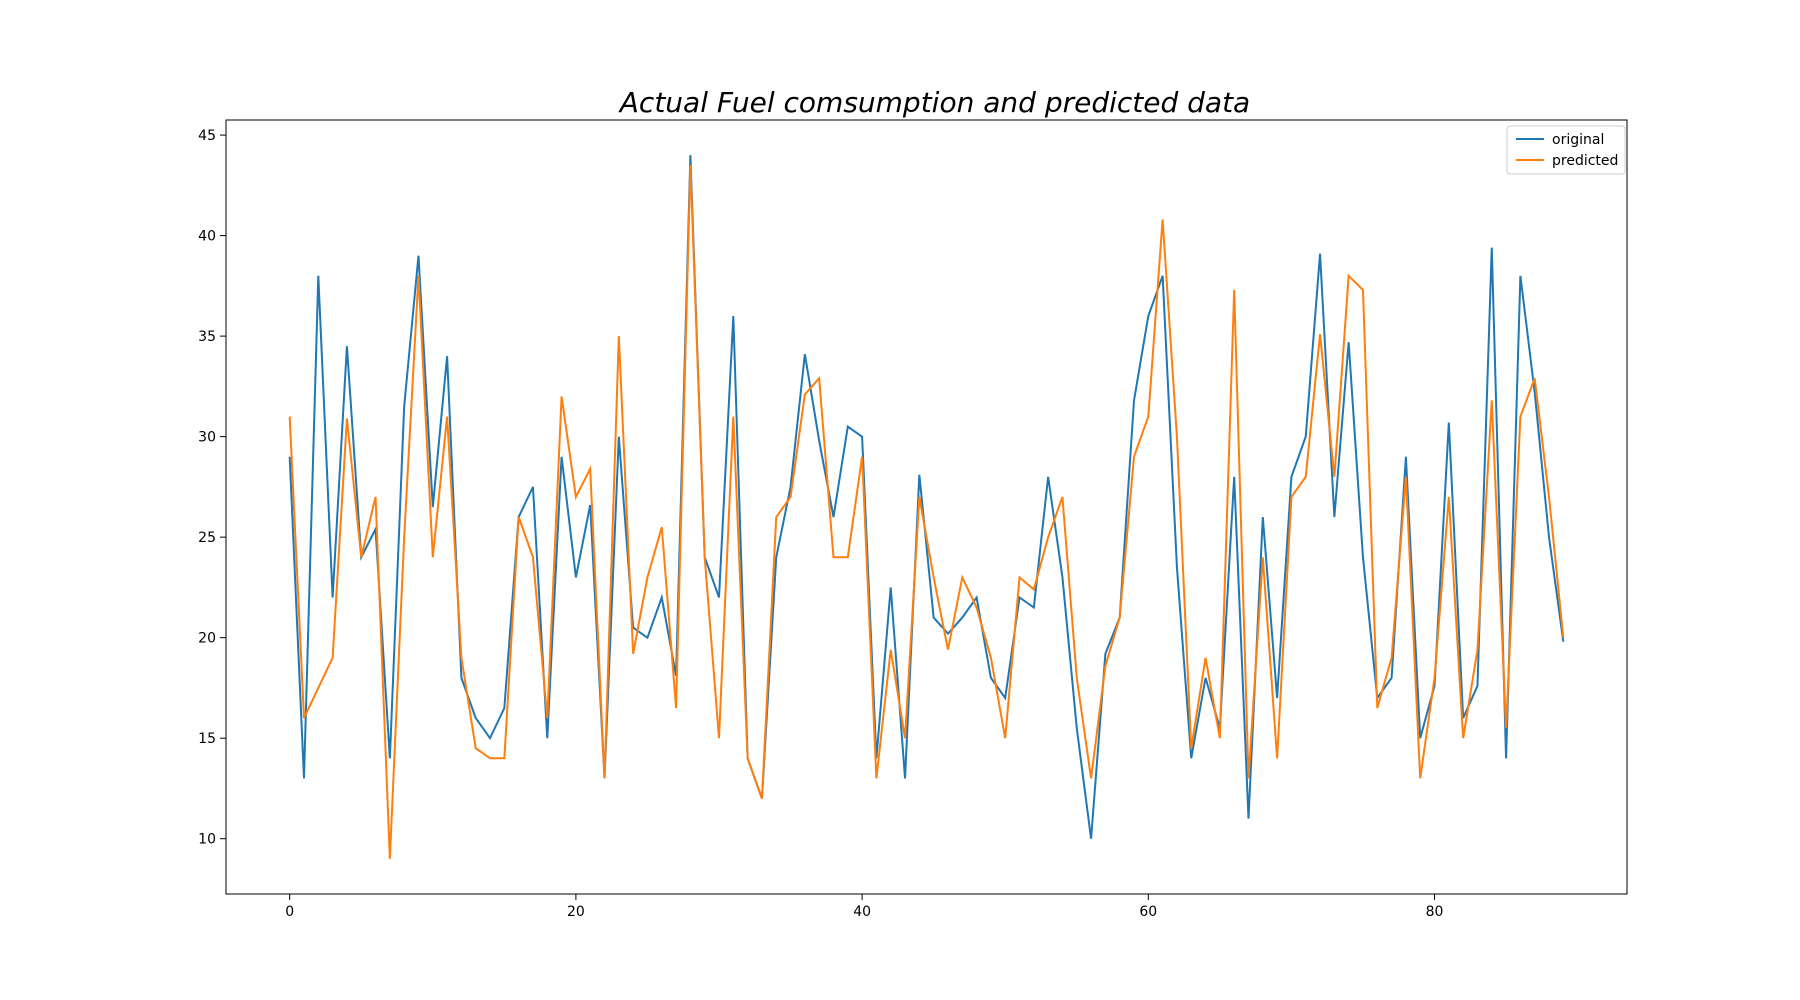 The width and height of the screenshot is (1800, 1000). Describe the element at coordinates (207, 136) in the screenshot. I see `y-tick-label-45: 45` at that location.